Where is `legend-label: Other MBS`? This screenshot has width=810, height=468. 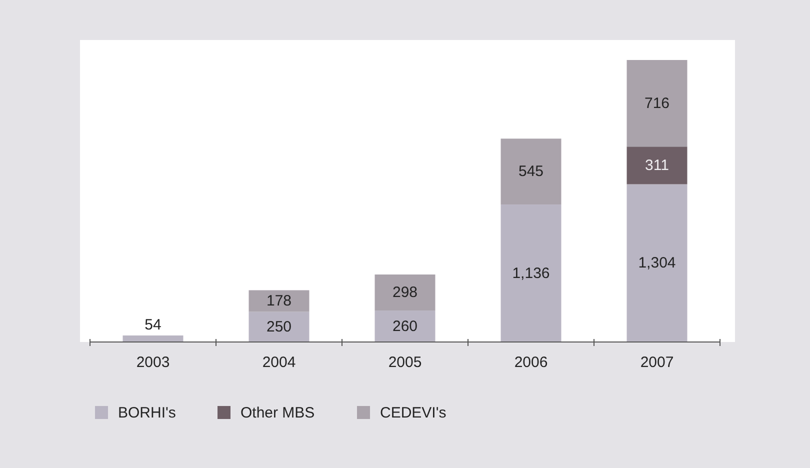
legend-label: Other MBS is located at coordinates (277, 413).